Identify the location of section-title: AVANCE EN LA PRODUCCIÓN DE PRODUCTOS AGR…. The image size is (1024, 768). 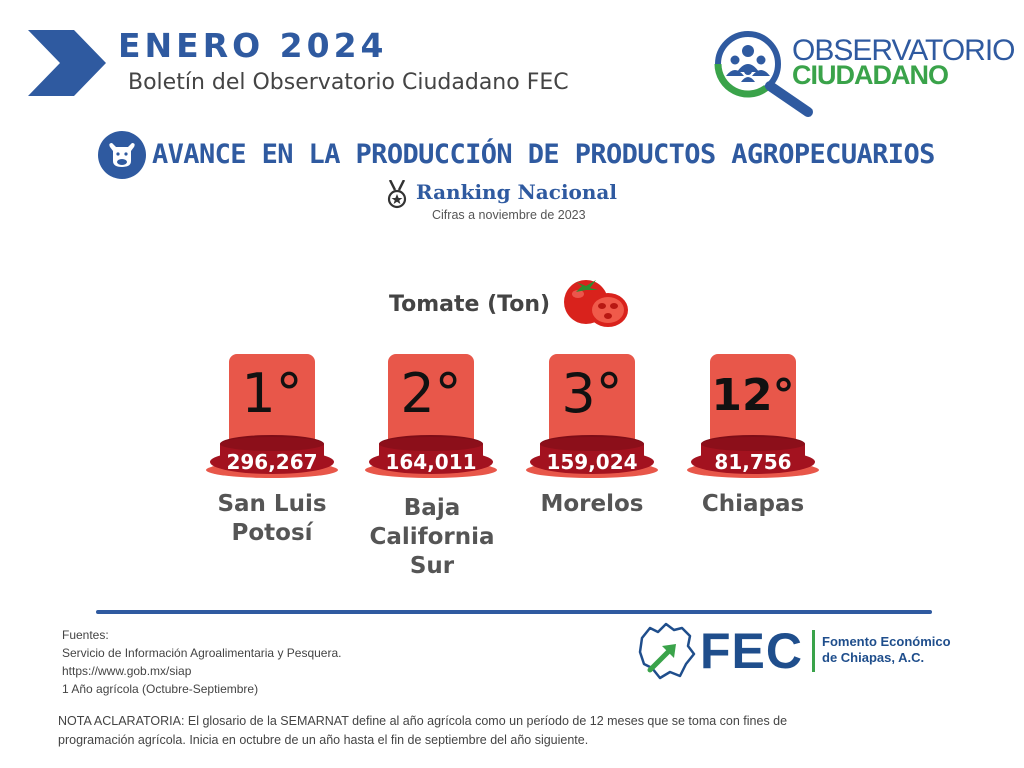
(543, 154).